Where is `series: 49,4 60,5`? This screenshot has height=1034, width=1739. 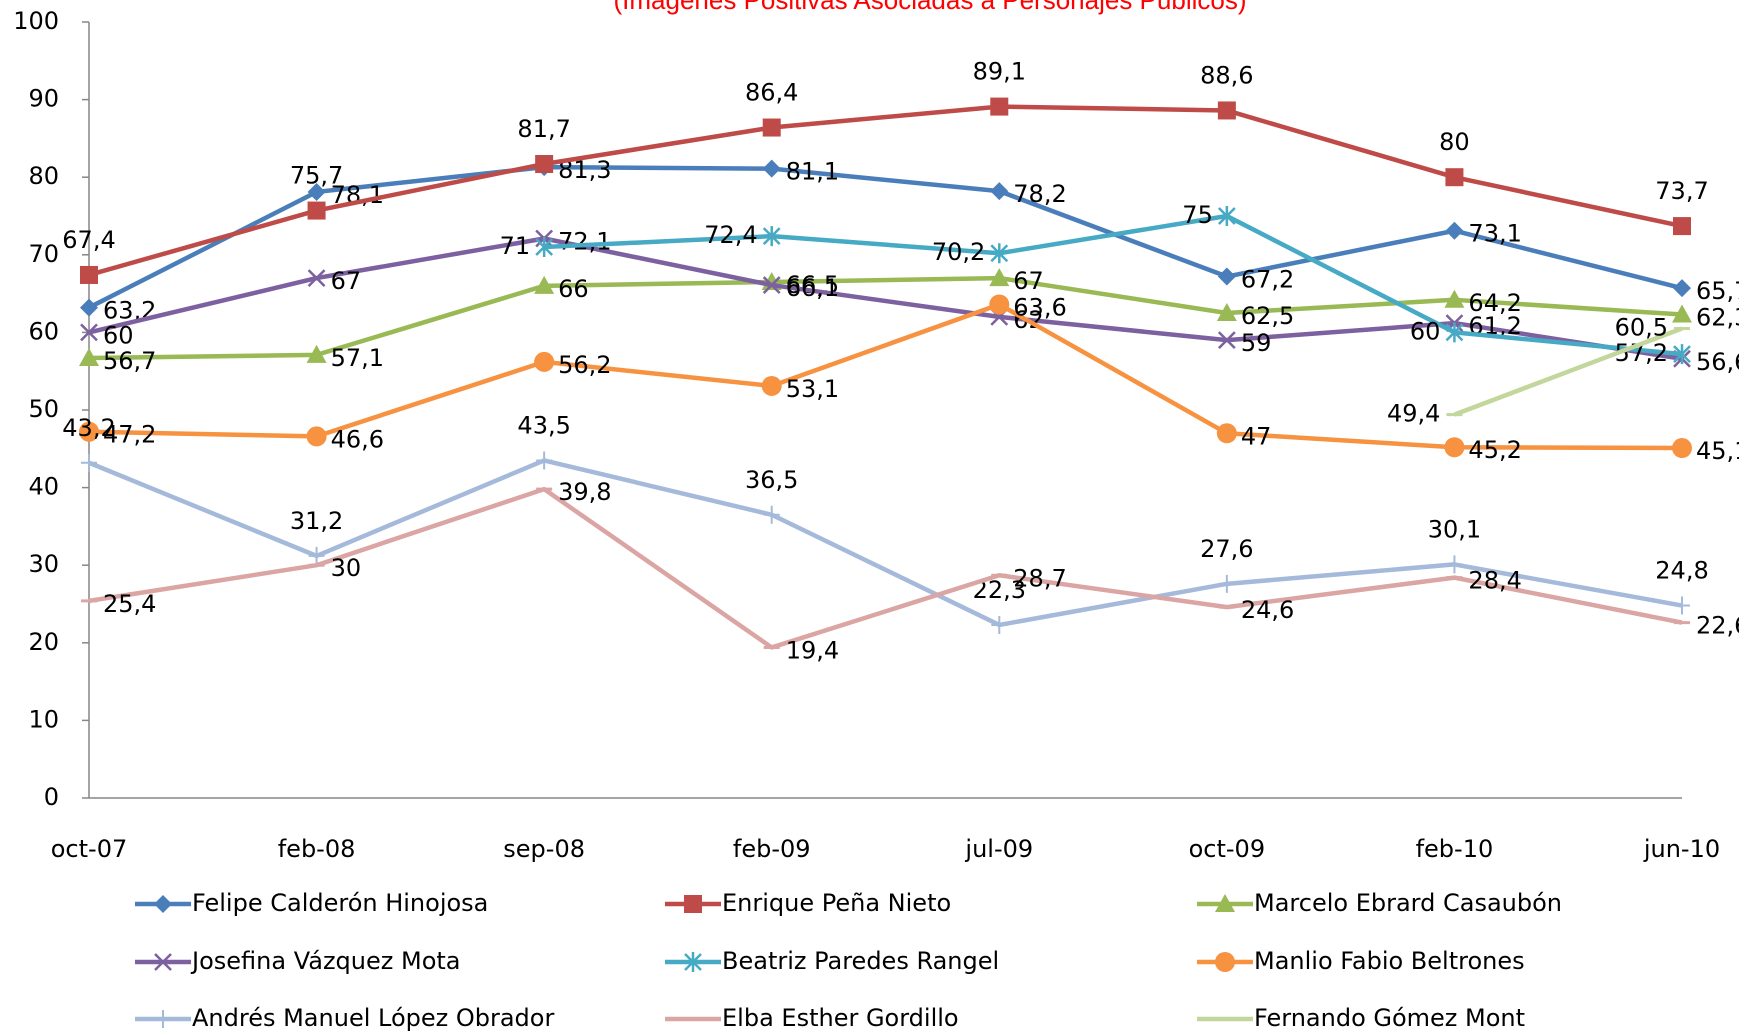
series: 49,4 60,5 is located at coordinates (1538, 371).